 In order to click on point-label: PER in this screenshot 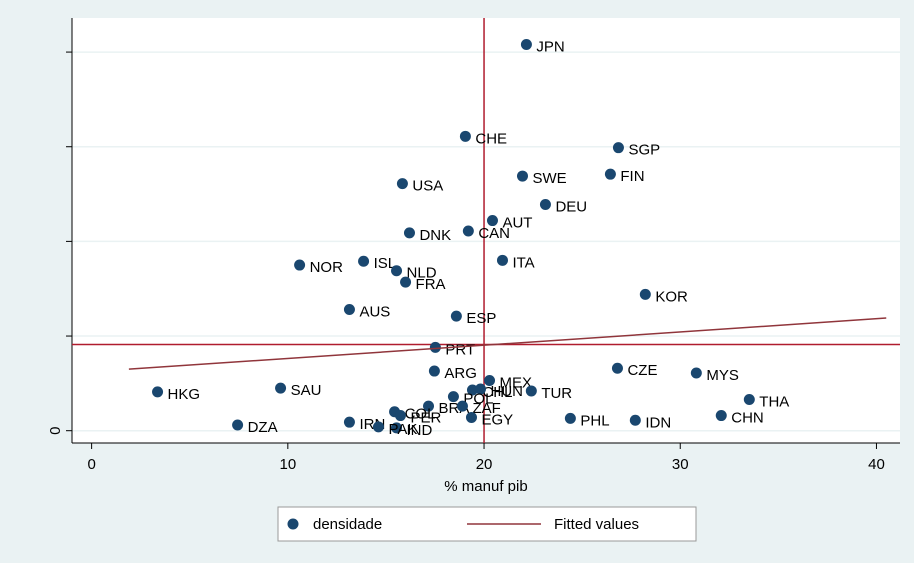, I will do `click(425, 418)`.